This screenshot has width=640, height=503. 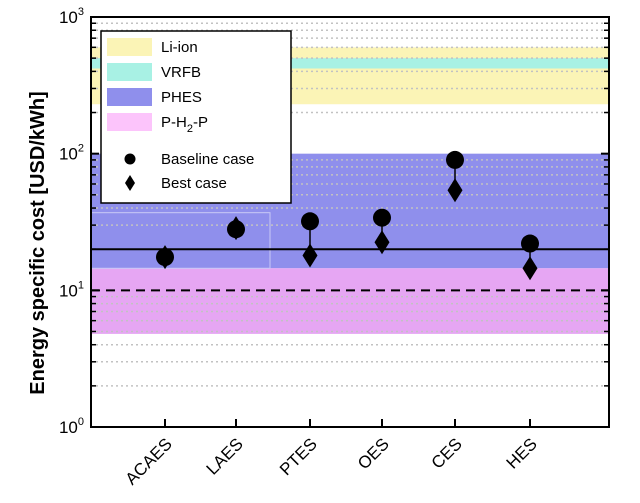 What do you see at coordinates (530, 268) in the screenshot?
I see `best-case-marker-hes` at bounding box center [530, 268].